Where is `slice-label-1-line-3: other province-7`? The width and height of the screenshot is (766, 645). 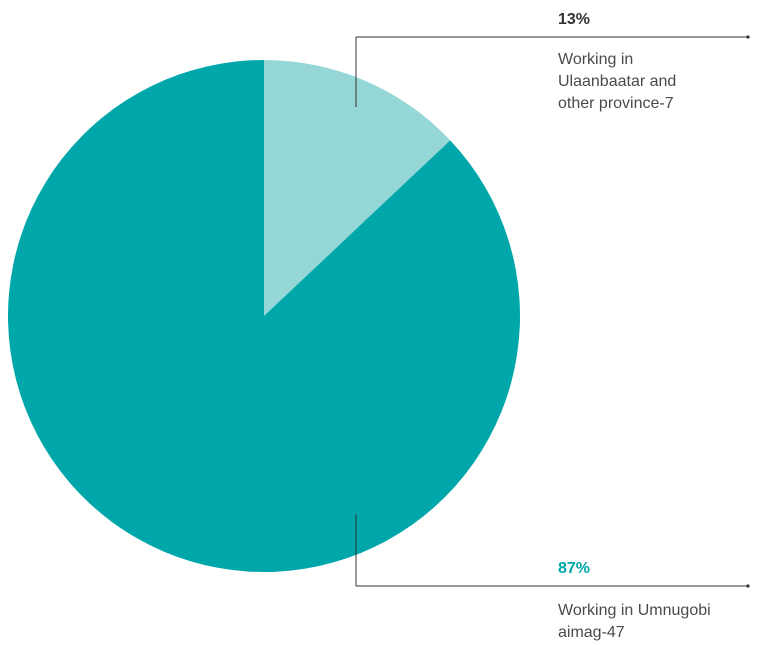
slice-label-1-line-3: other province-7 is located at coordinates (616, 103).